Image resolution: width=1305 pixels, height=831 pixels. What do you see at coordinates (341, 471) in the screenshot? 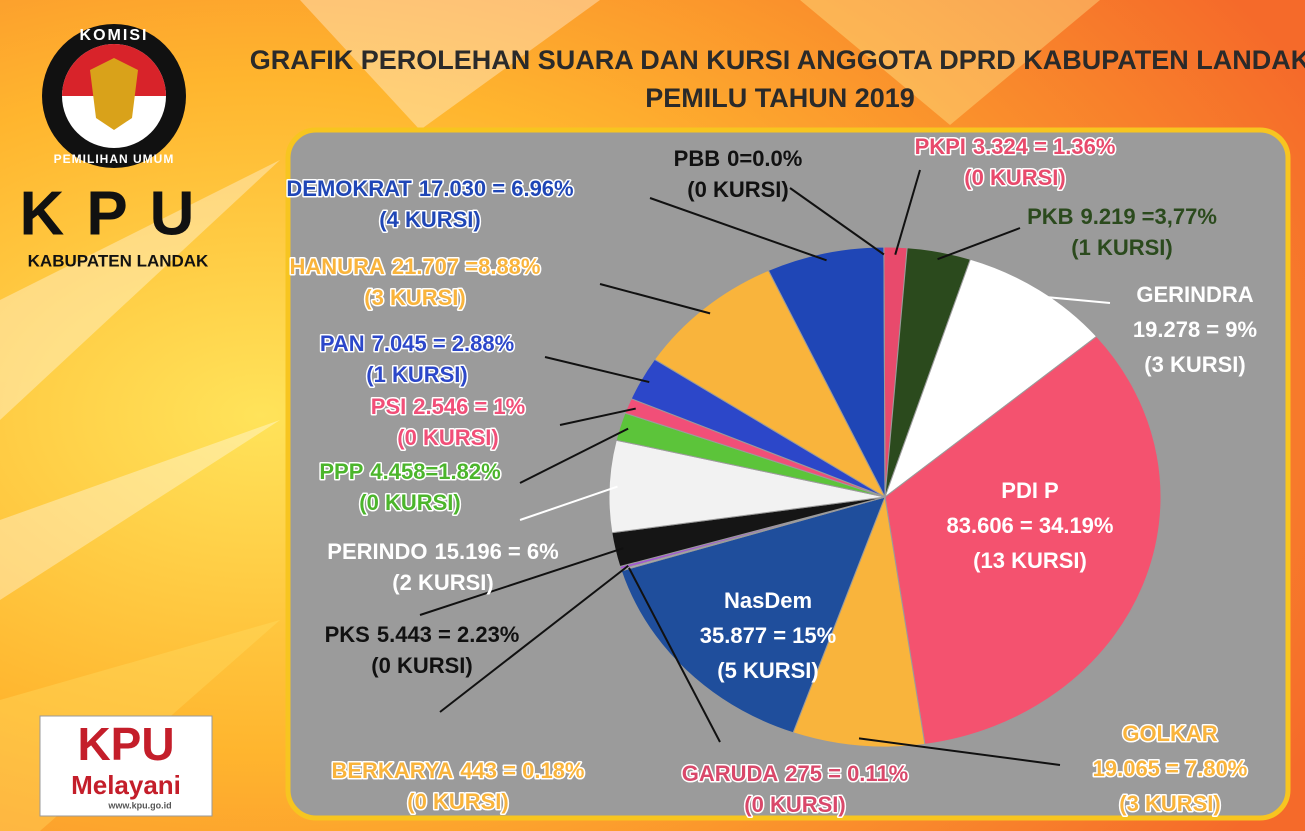
I see `slice-name: PPP` at bounding box center [341, 471].